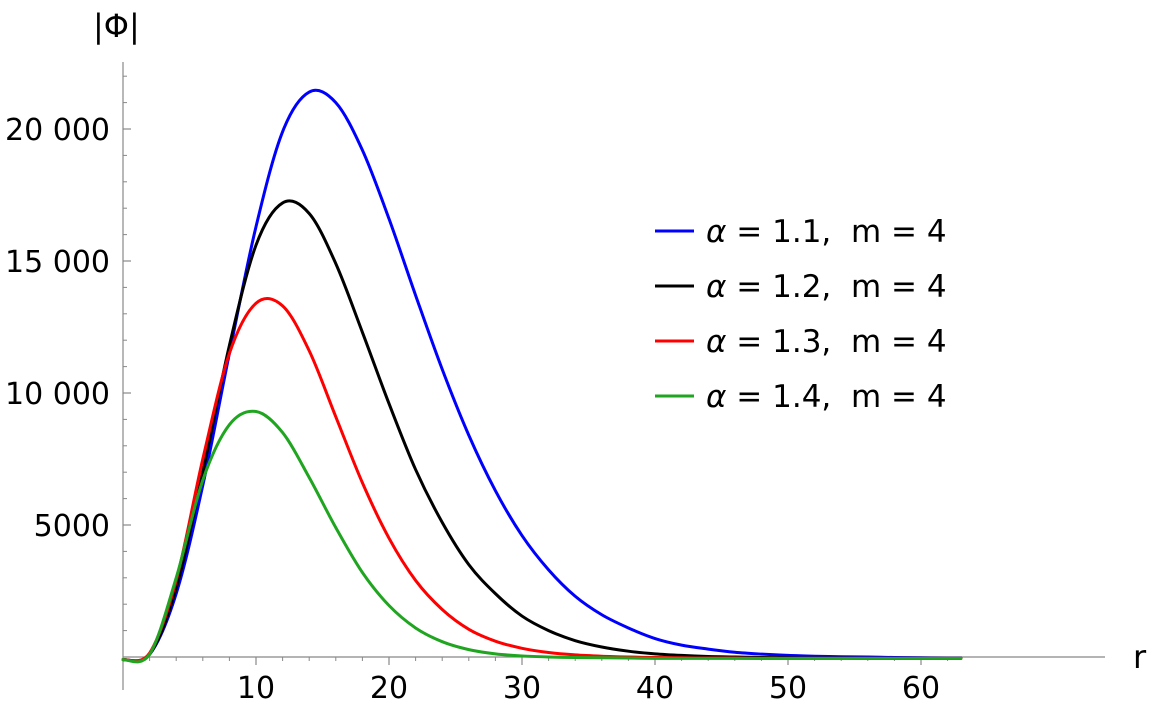 This screenshot has height=714, width=1152. I want to click on x-tick-label: 40, so click(655, 688).